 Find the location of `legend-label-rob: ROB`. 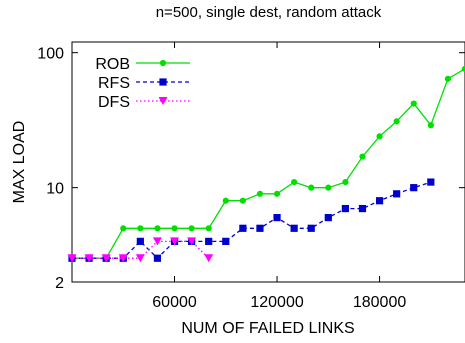

legend-label-rob: ROB is located at coordinates (112, 64).